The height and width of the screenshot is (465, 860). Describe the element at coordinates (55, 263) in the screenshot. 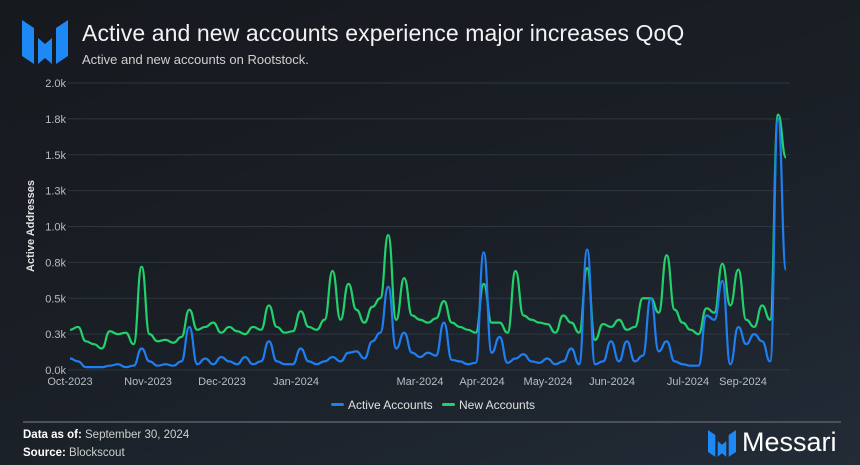

I see `y-tick-label: 0.8k` at that location.